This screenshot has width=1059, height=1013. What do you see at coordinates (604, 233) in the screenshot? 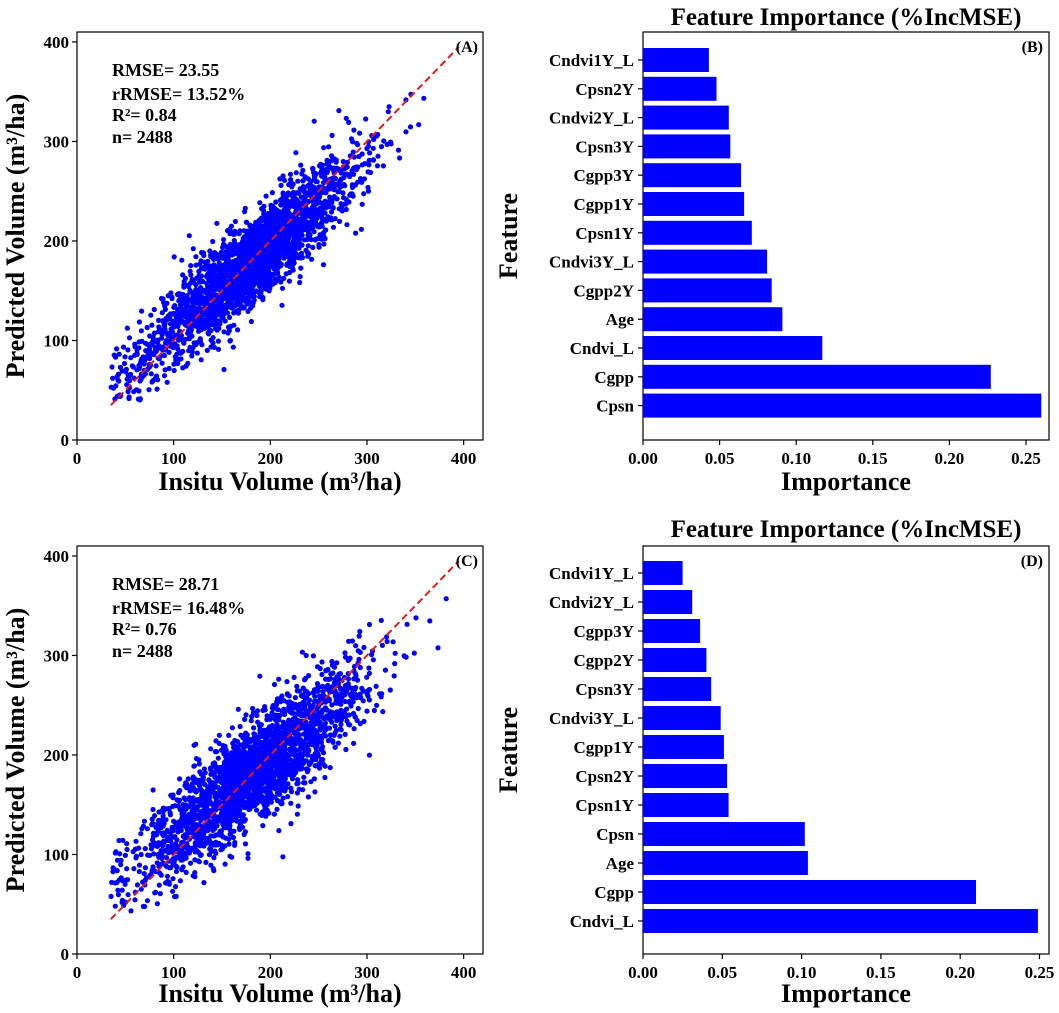
I see `feature-label: Cpsn1Y` at bounding box center [604, 233].